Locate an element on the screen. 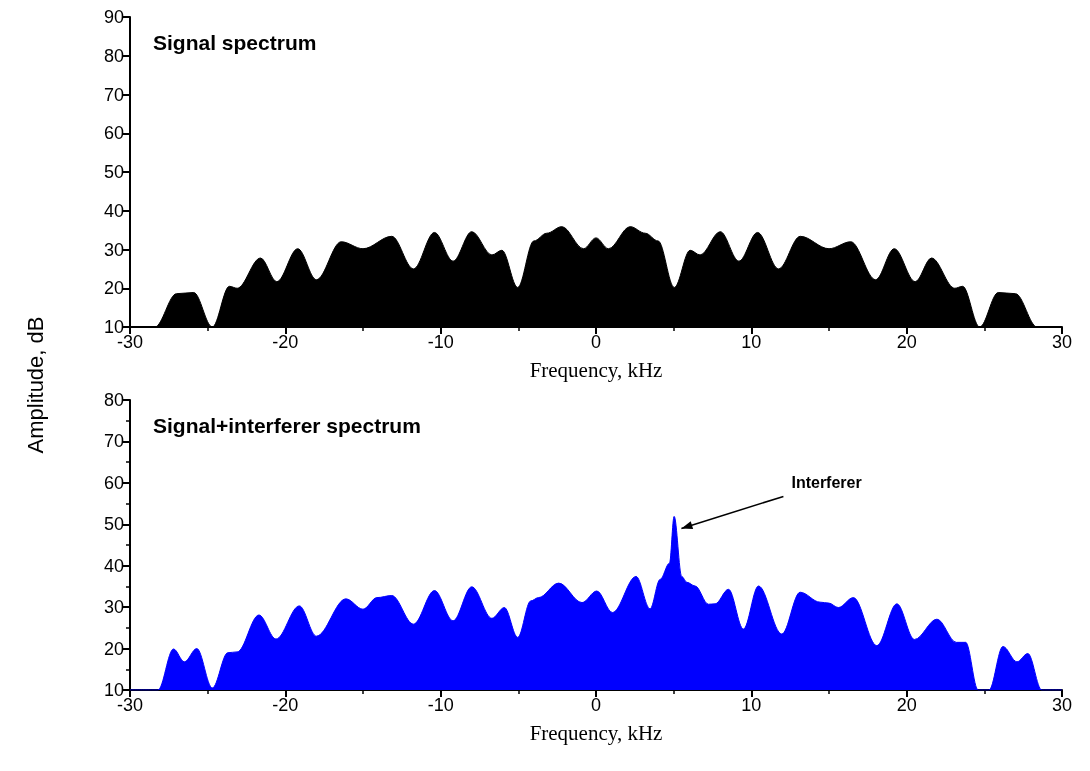  y-tick-label: 90 is located at coordinates (113, 17).